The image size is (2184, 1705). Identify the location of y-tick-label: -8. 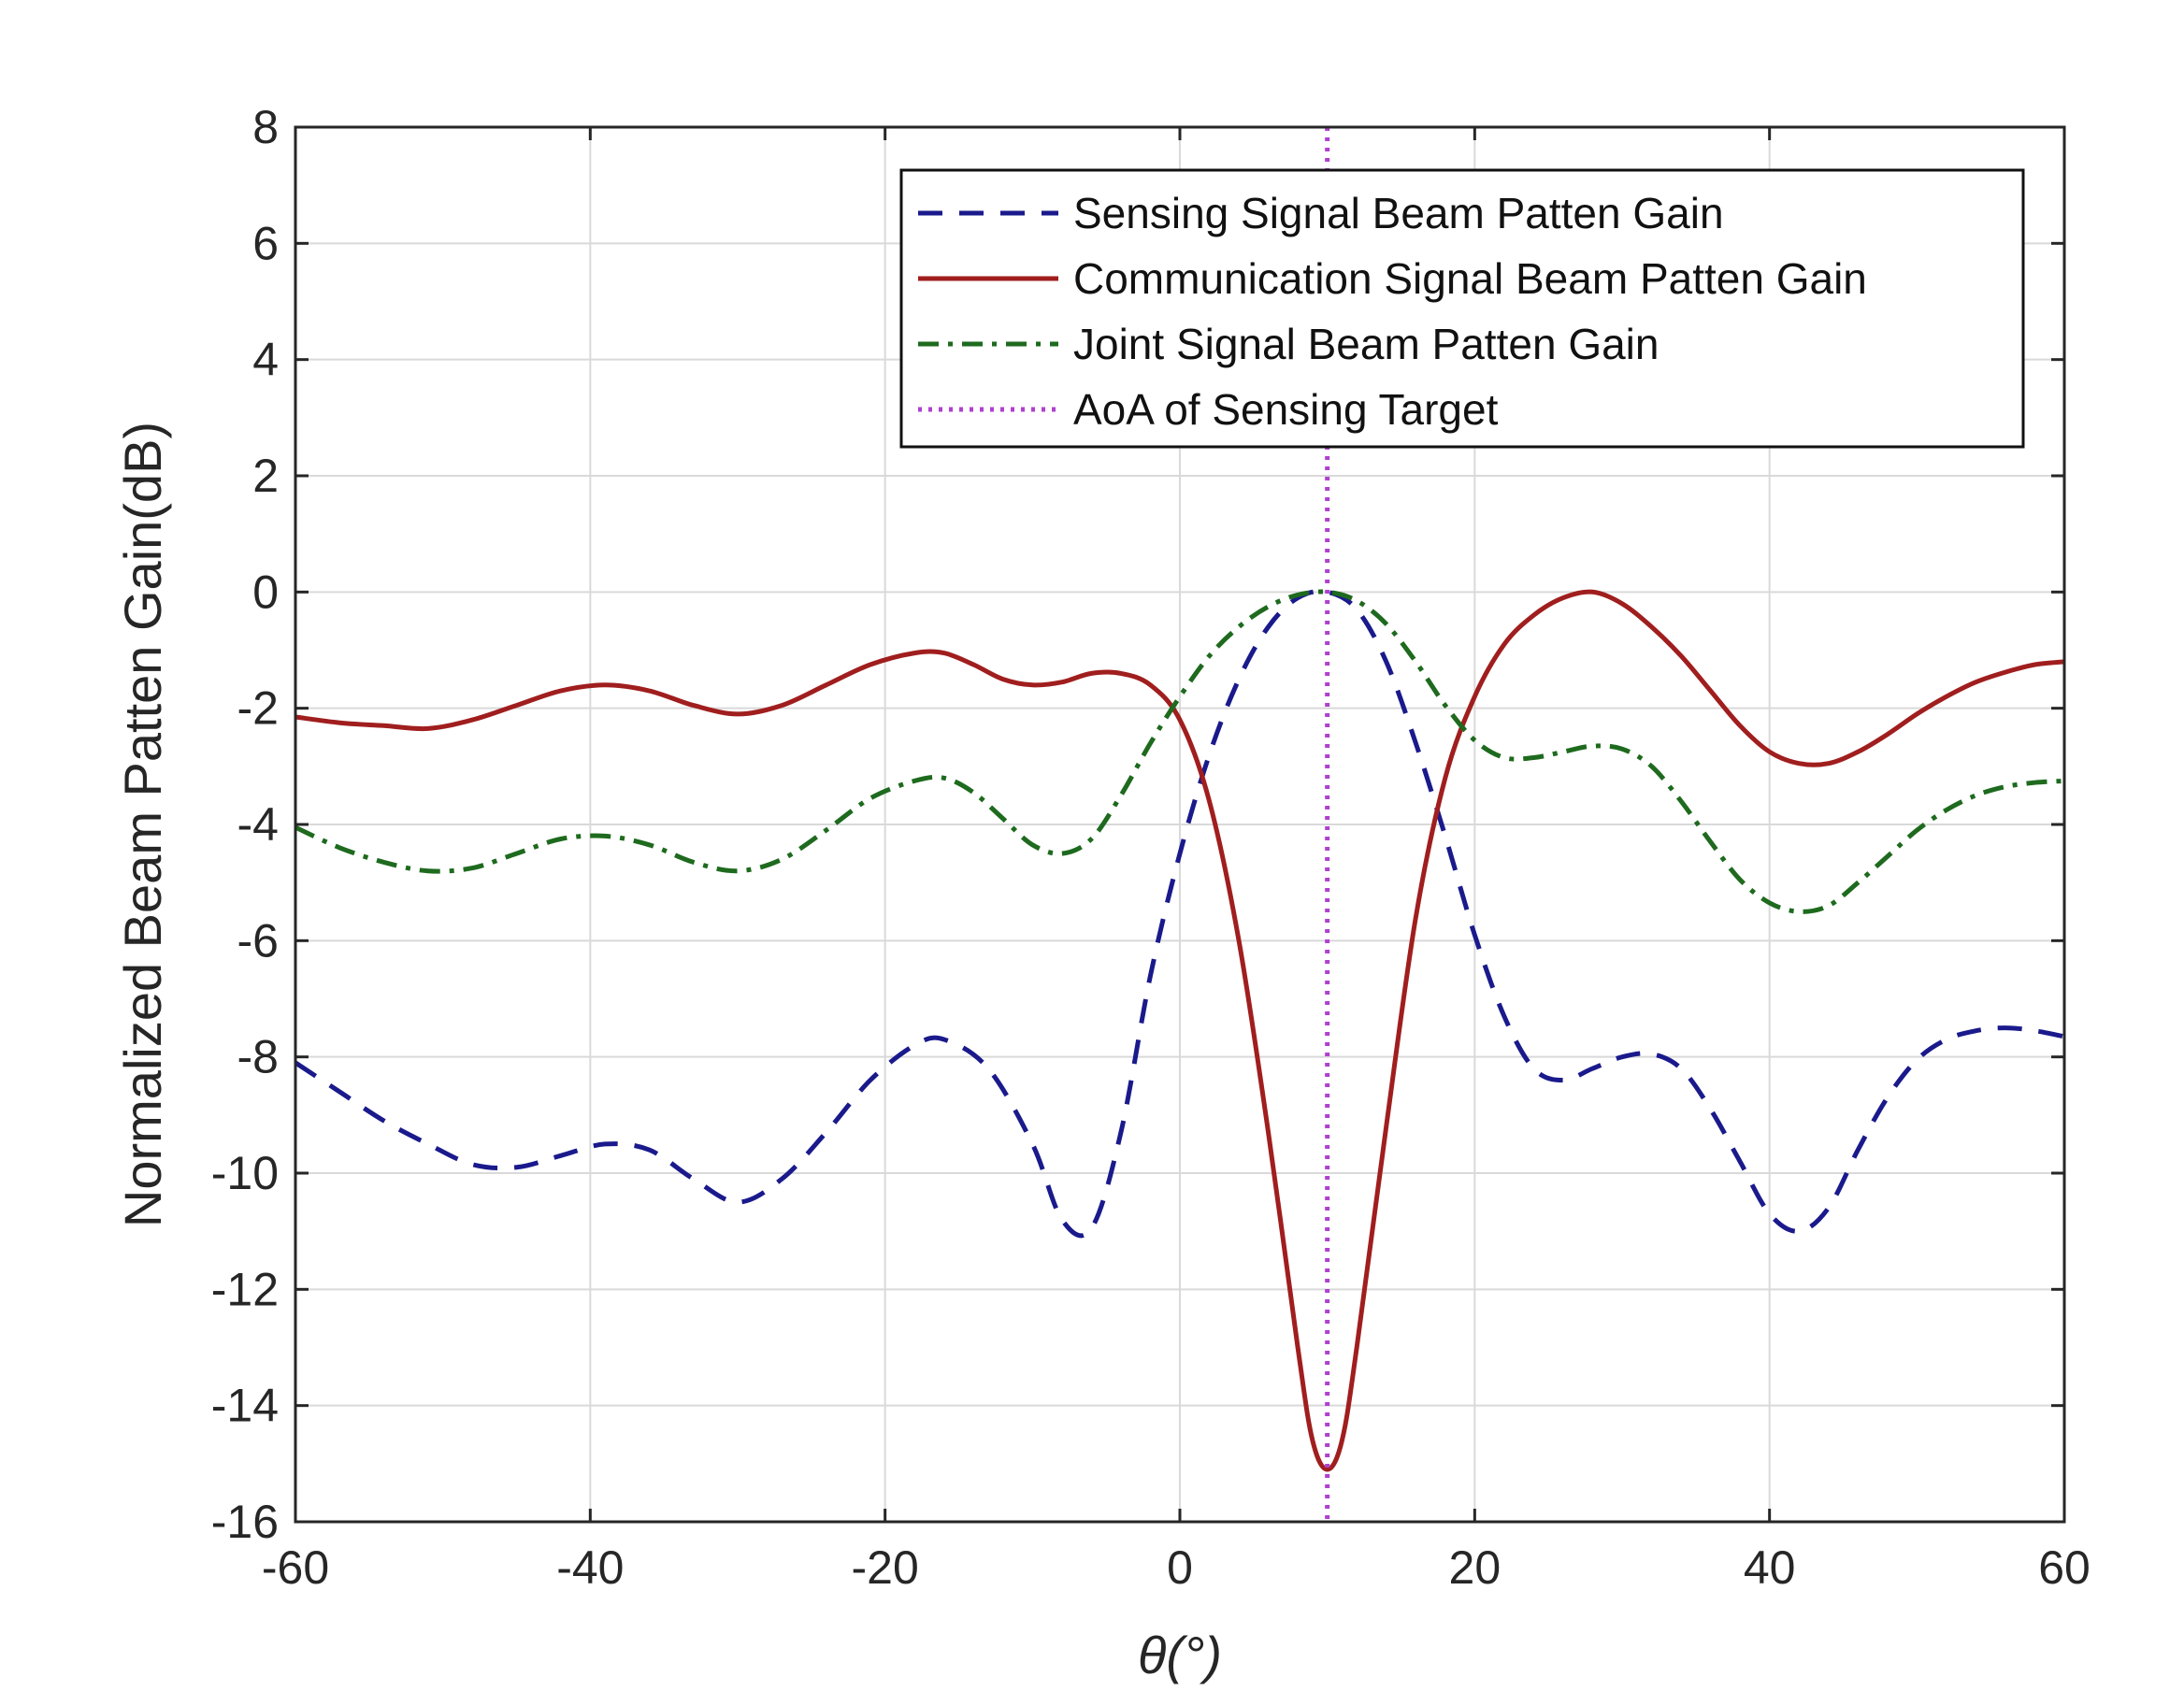
(258, 1057).